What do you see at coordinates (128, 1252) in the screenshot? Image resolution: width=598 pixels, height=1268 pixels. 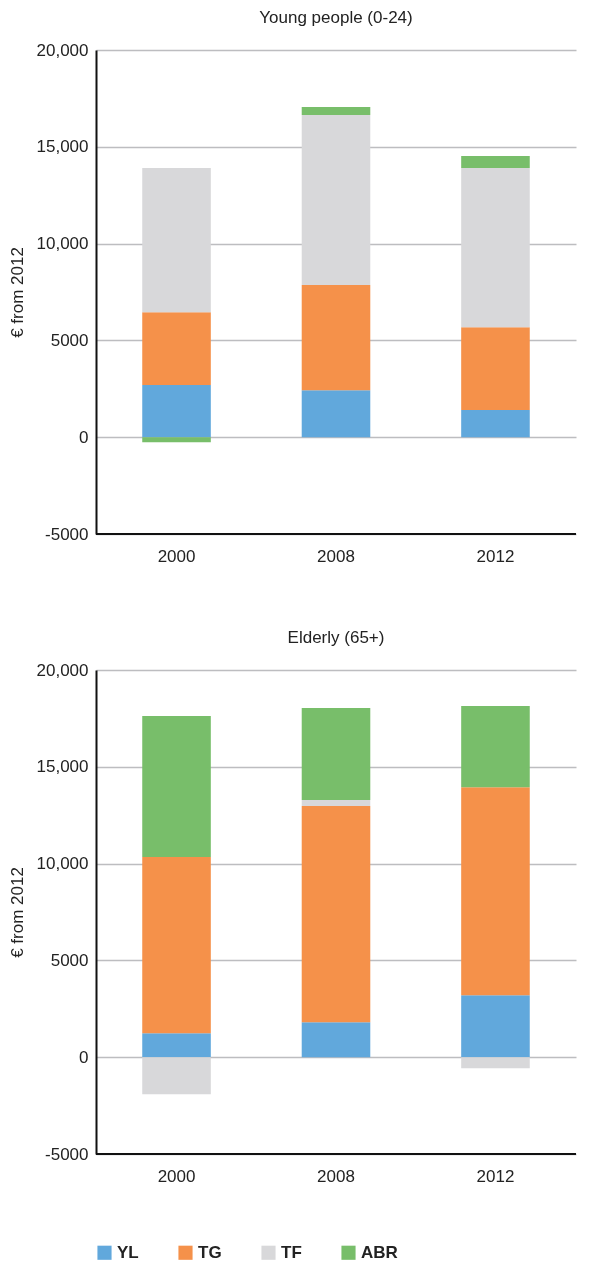 I see `legend-label: YL` at bounding box center [128, 1252].